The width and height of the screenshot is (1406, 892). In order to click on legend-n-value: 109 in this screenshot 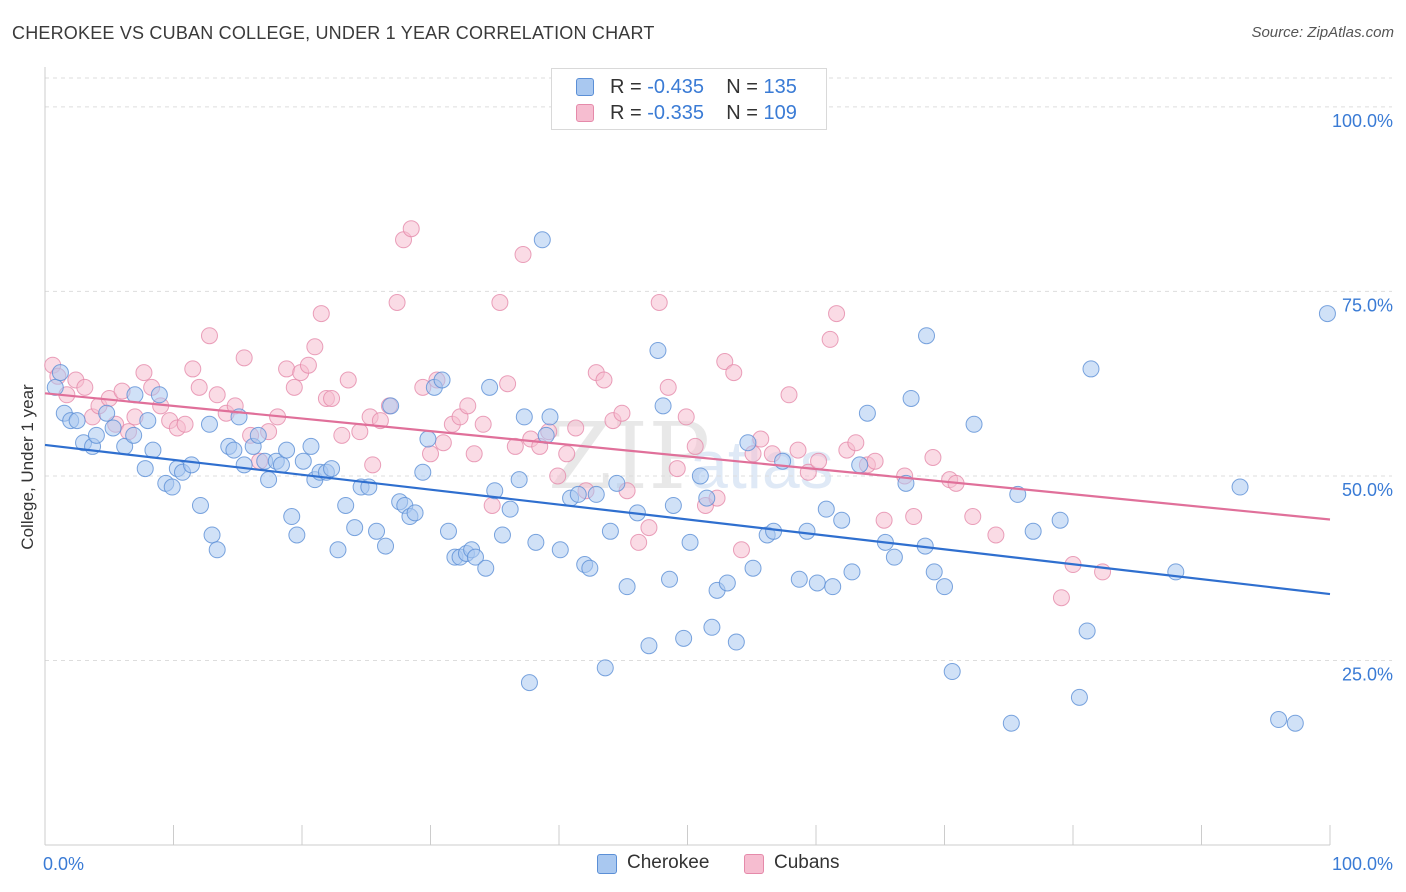, I will do `click(780, 113)`.